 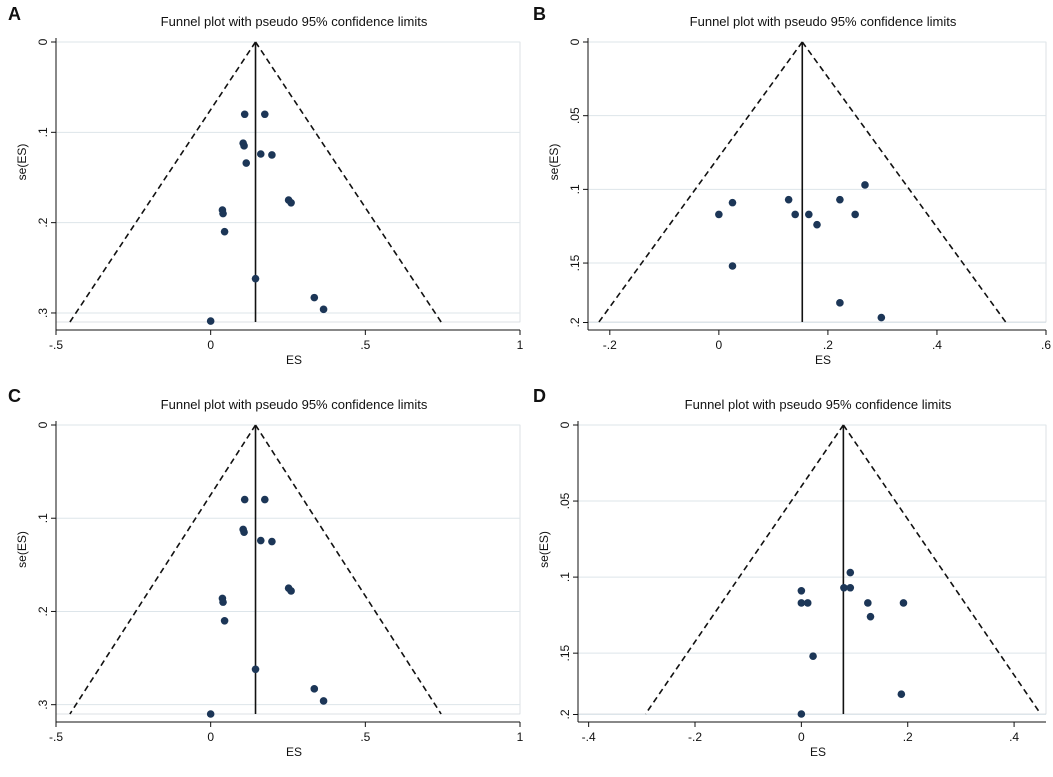 I want to click on panel-letter: B, so click(x=539, y=14).